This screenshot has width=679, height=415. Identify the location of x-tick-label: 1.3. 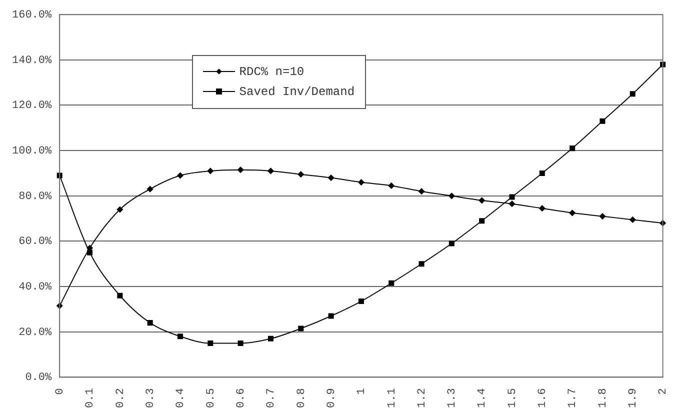
(452, 398).